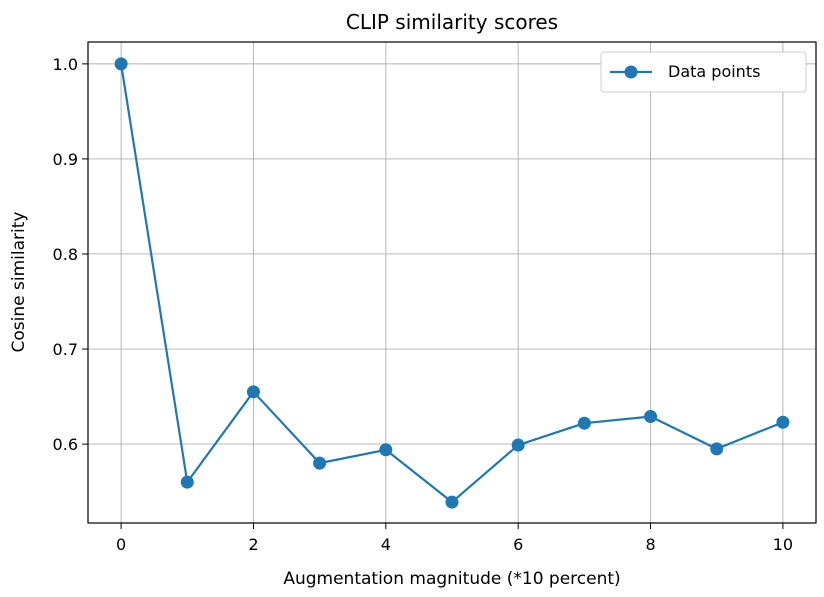 The height and width of the screenshot is (597, 824). Describe the element at coordinates (121, 544) in the screenshot. I see `x-tick-label: 0` at that location.